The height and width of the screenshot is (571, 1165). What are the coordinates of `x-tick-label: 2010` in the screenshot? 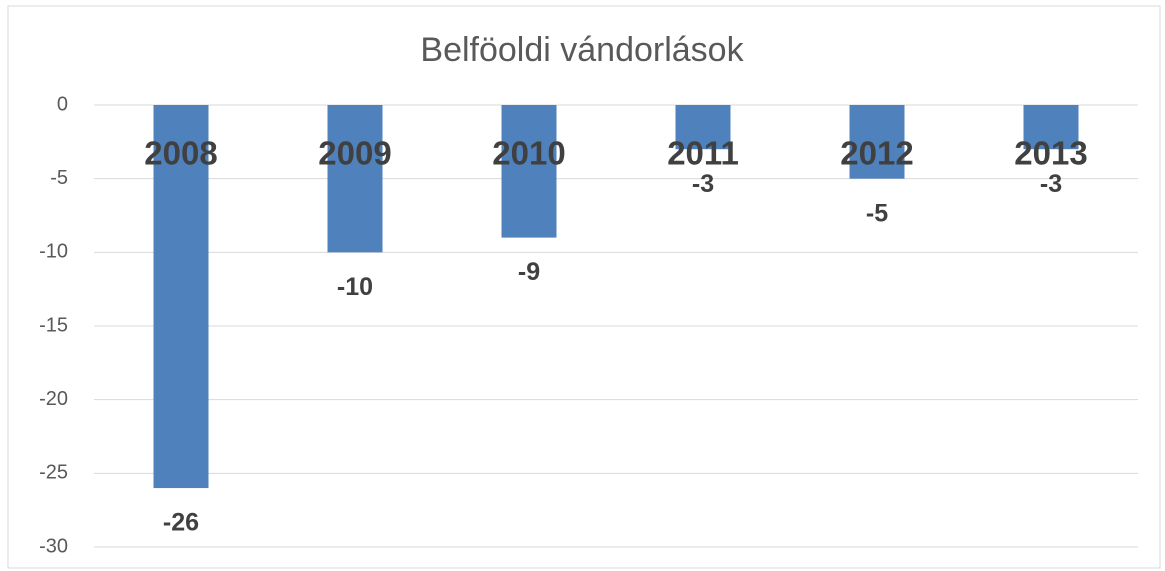 It's located at (528, 153).